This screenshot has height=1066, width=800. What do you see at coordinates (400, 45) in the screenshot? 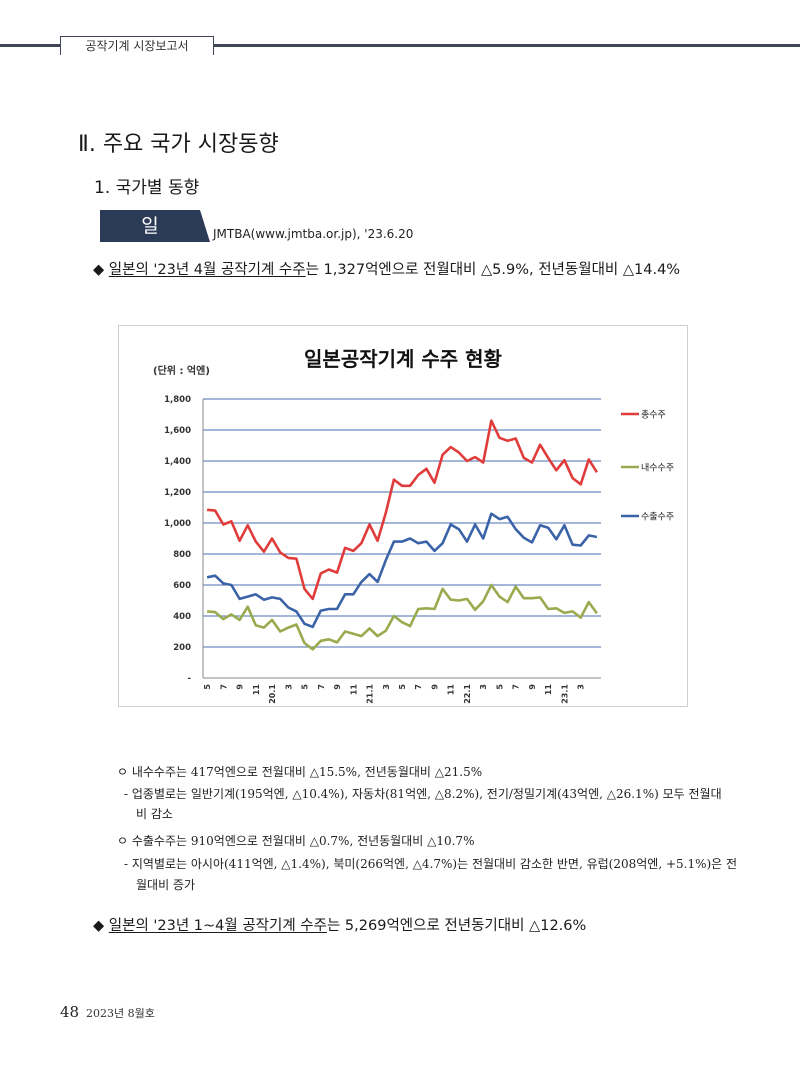
I see `header-rule` at bounding box center [400, 45].